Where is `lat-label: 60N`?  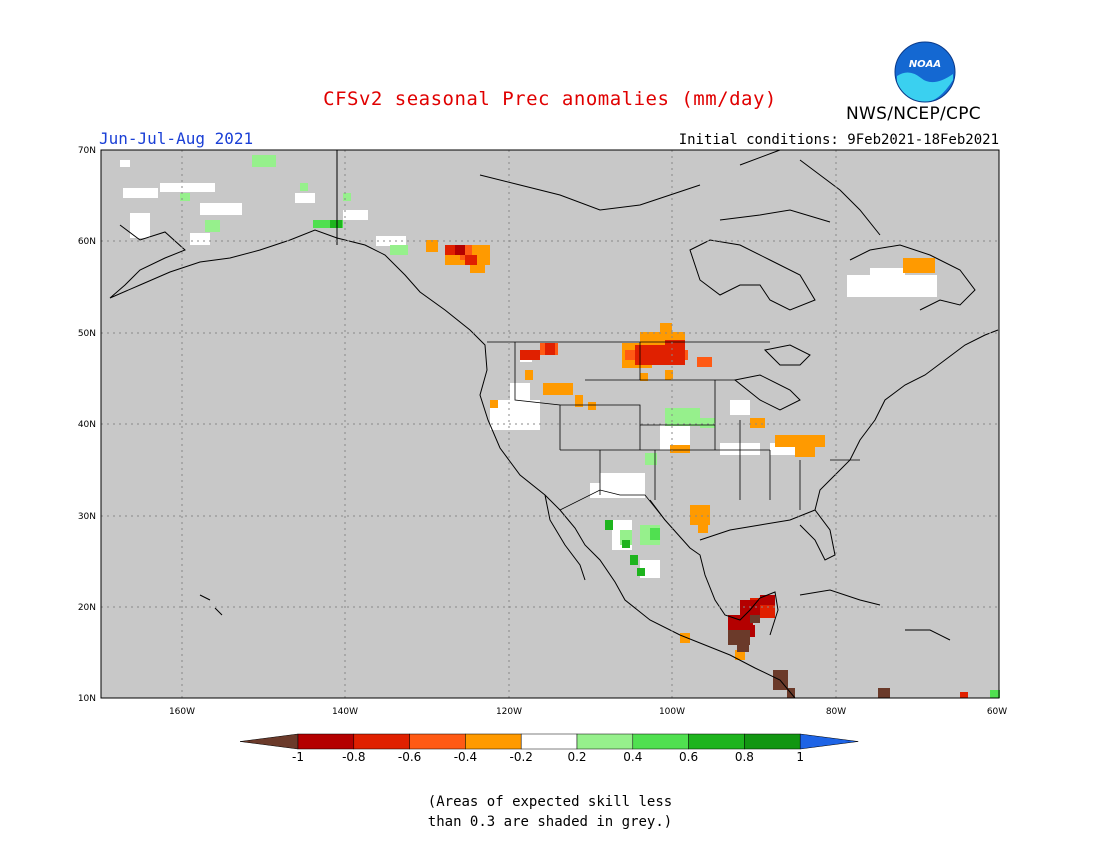
lat-label: 60N is located at coordinates (87, 242).